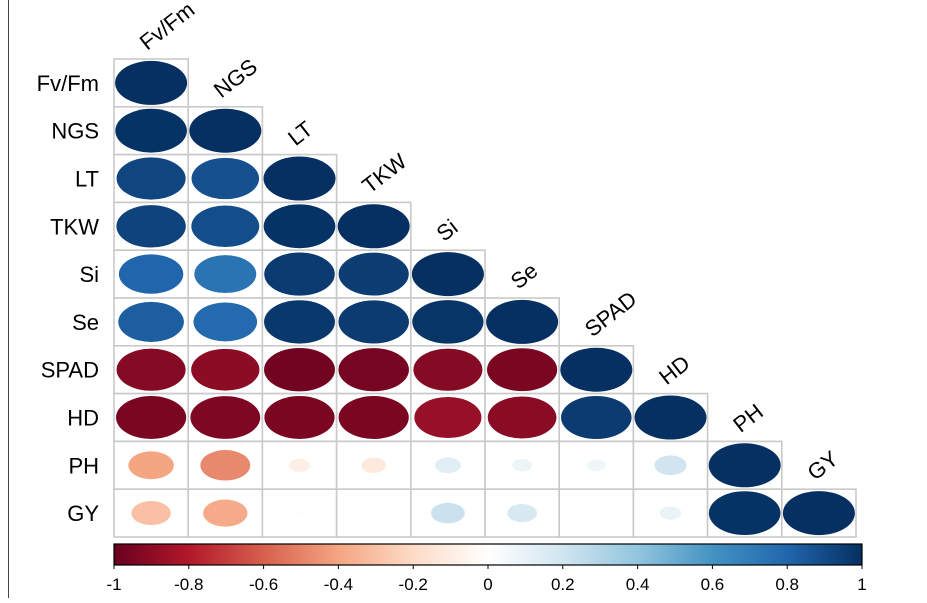  Describe the element at coordinates (87, 179) in the screenshot. I see `row-label-lt: LT` at that location.